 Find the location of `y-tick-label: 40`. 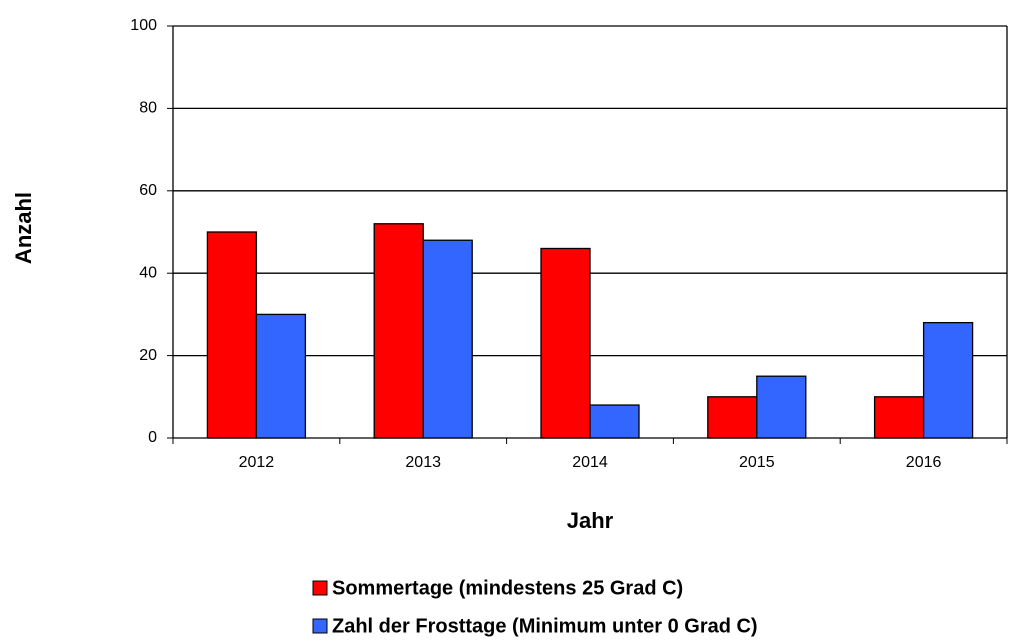

y-tick-label: 40 is located at coordinates (148, 272).